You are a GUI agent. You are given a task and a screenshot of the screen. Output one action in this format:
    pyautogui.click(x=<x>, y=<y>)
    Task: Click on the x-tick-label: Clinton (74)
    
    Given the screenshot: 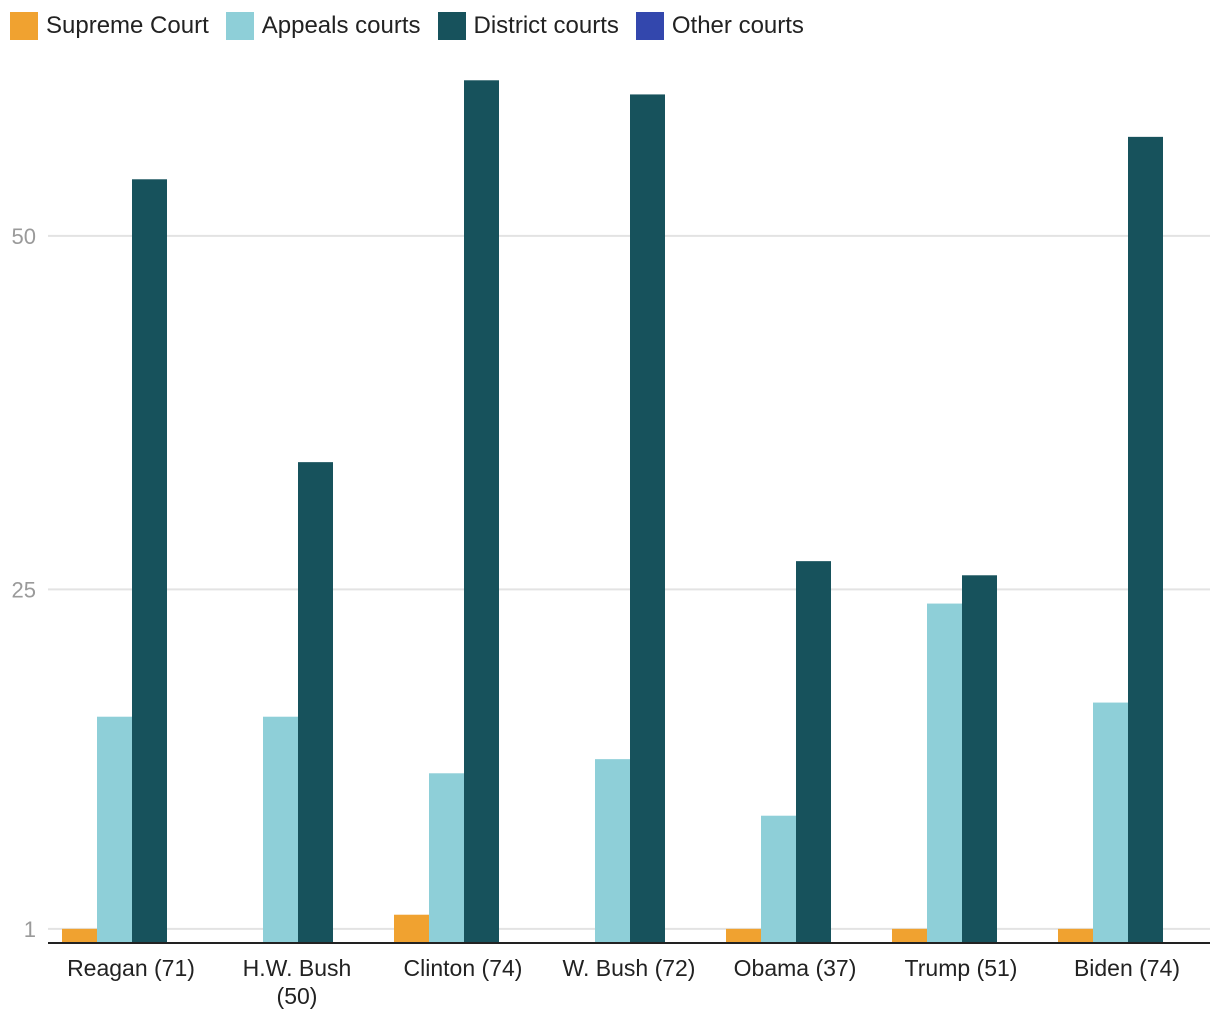 What is the action you would take?
    pyautogui.click(x=463, y=968)
    